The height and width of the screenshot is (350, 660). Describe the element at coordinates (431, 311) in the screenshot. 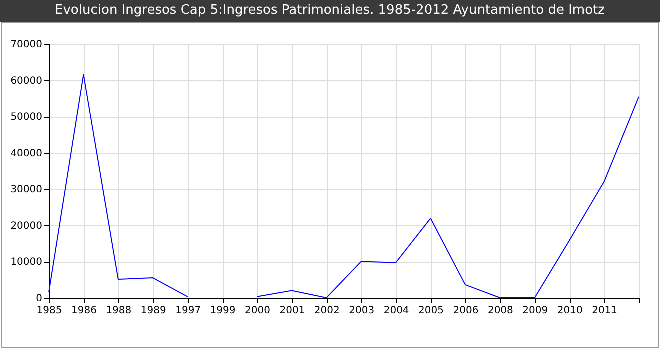

I see `x-tick-label: 2005` at that location.